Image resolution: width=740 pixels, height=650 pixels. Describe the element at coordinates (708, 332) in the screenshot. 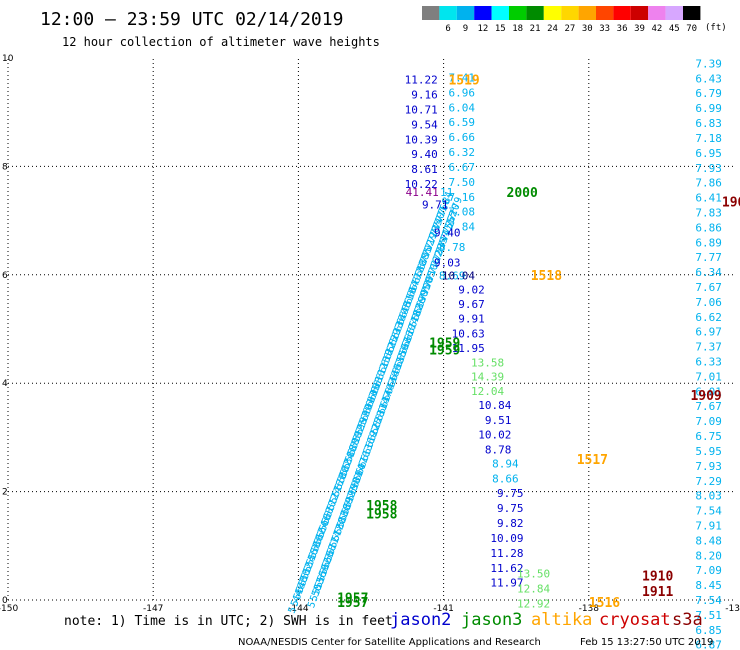

I see `wave-height-value: 6.97` at that location.